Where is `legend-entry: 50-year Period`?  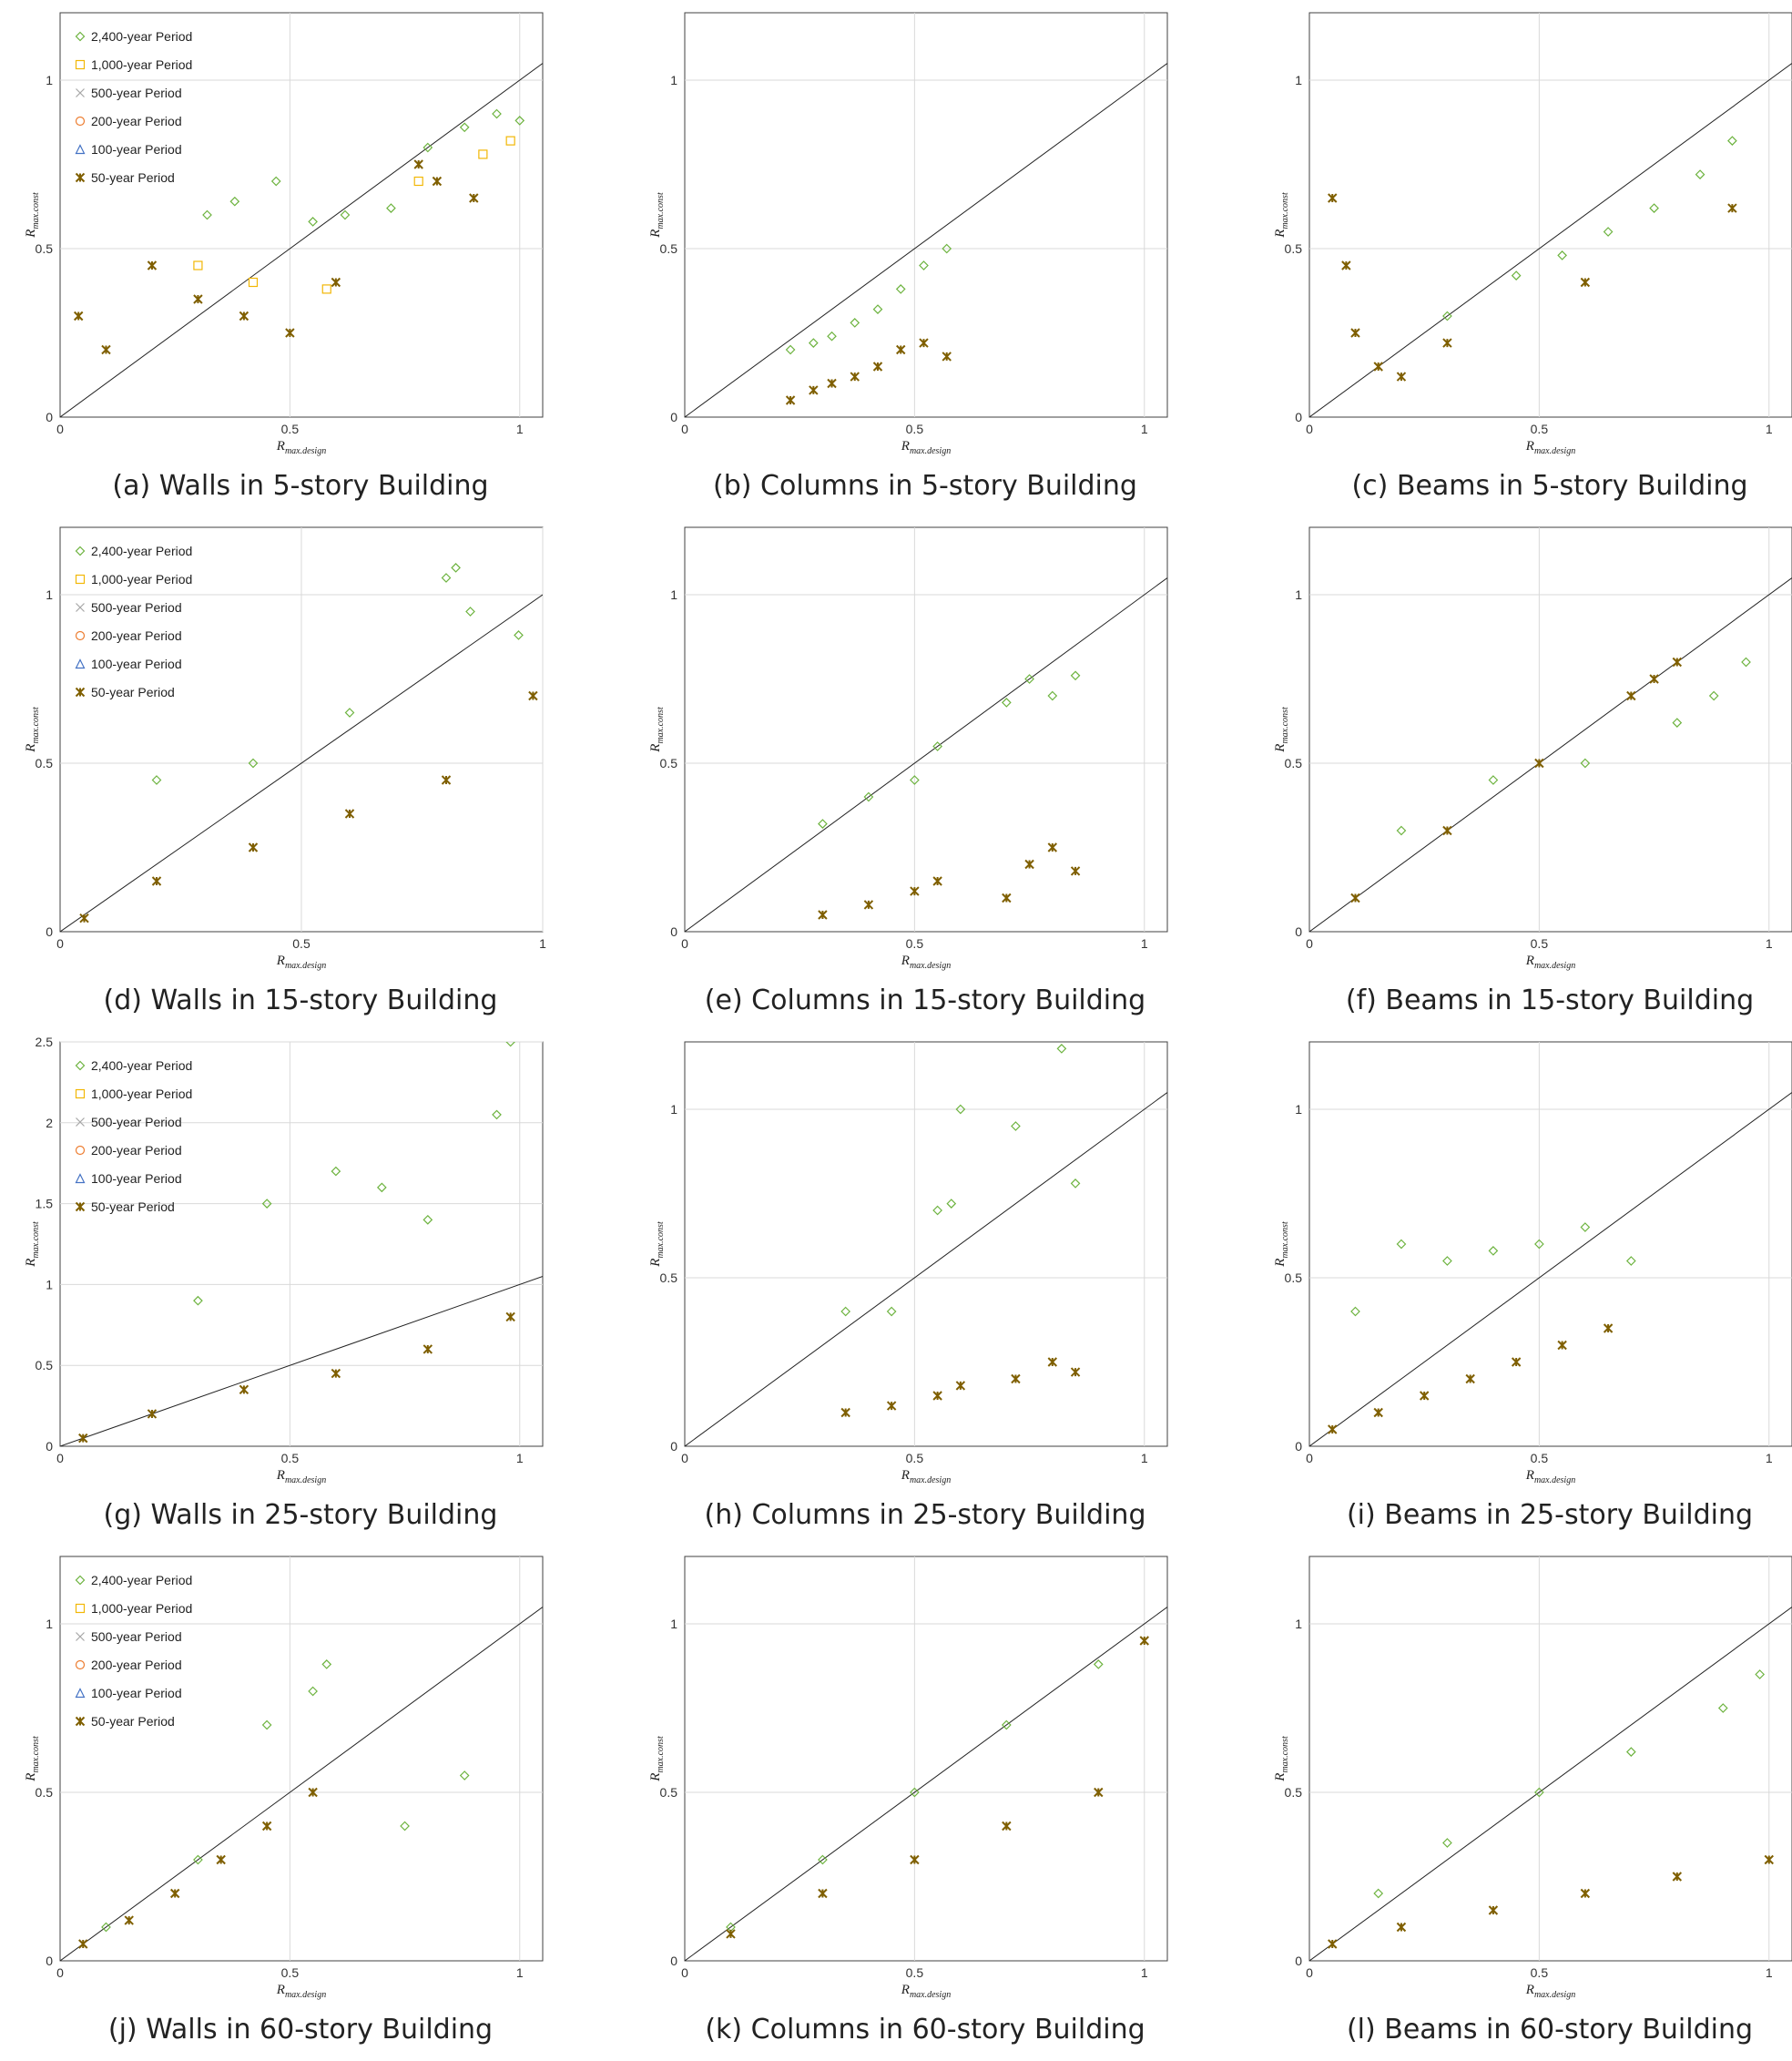
legend-entry: 50-year Period is located at coordinates (133, 177).